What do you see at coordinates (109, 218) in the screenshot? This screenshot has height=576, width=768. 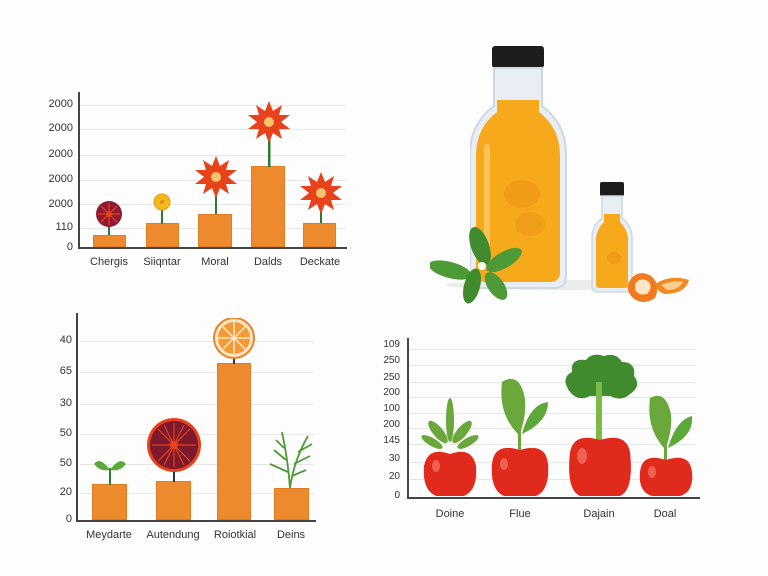 I see `dark-red-flower-icon` at bounding box center [109, 218].